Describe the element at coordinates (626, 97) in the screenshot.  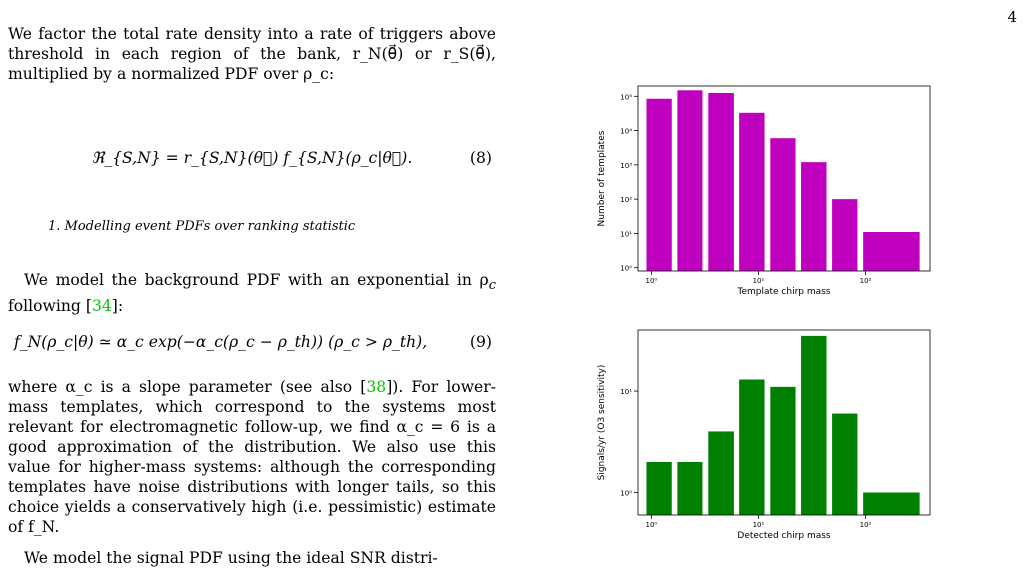
I see `chart1-ytick-label-5: 10⁵` at that location.